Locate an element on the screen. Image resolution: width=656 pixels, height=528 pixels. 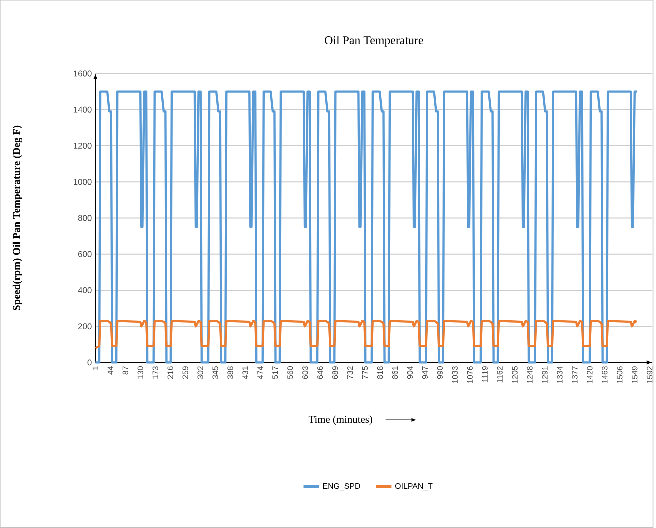
y-tick-label: 1600 is located at coordinates (83, 73).